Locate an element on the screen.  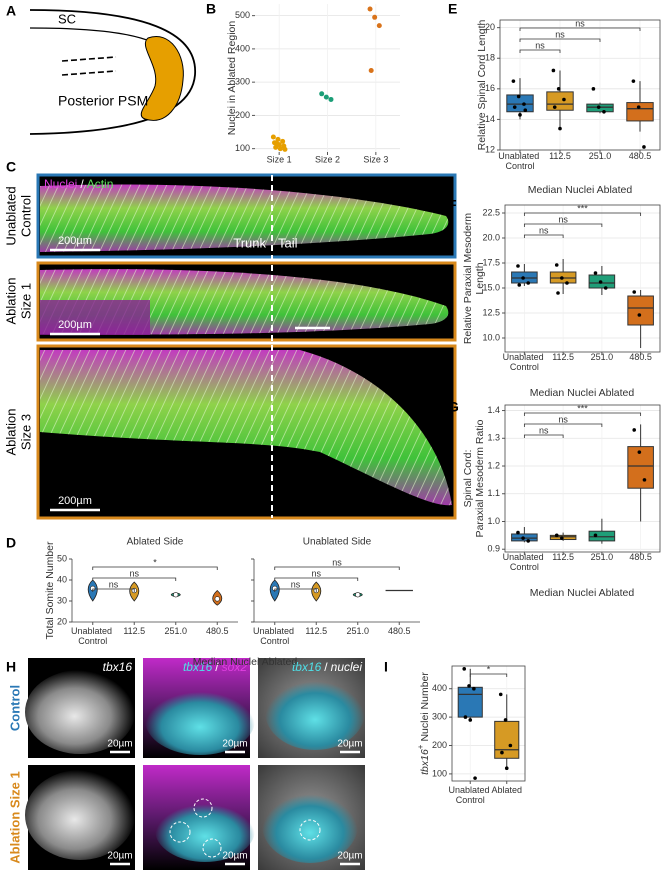
y-tick-label: 20 is located at coordinates (490, 27).